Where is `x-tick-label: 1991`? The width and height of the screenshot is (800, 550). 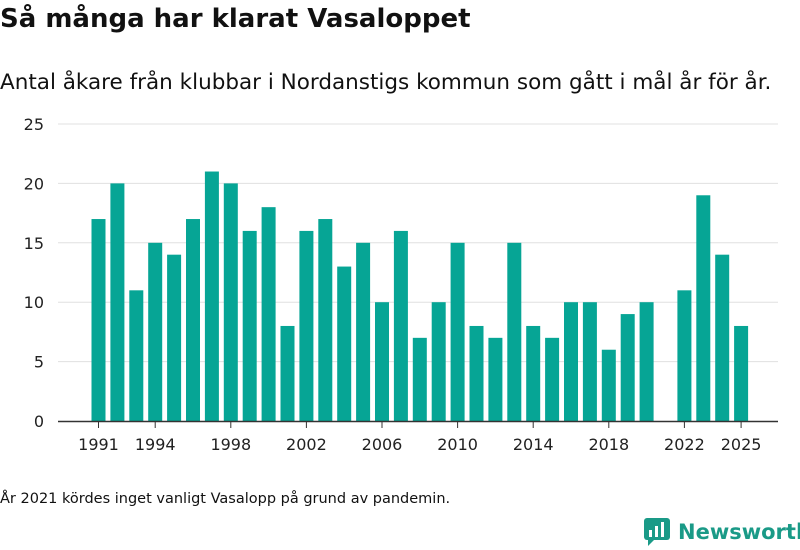
x-tick-label: 1991 is located at coordinates (98, 444).